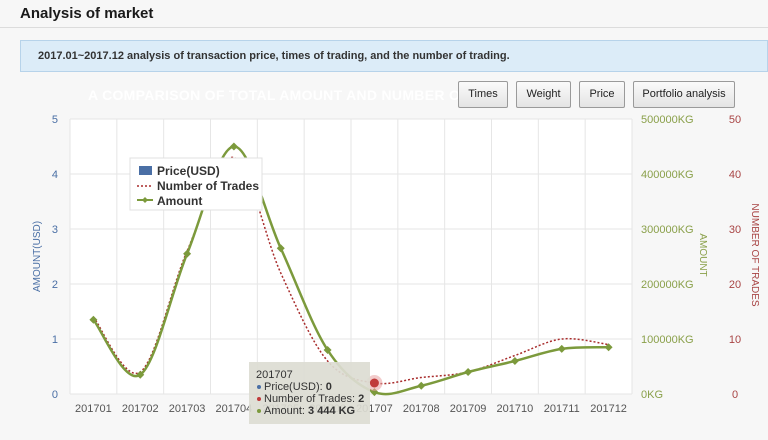 This screenshot has width=768, height=440. Describe the element at coordinates (145, 170) in the screenshot. I see `legend-swatch-price` at that location.